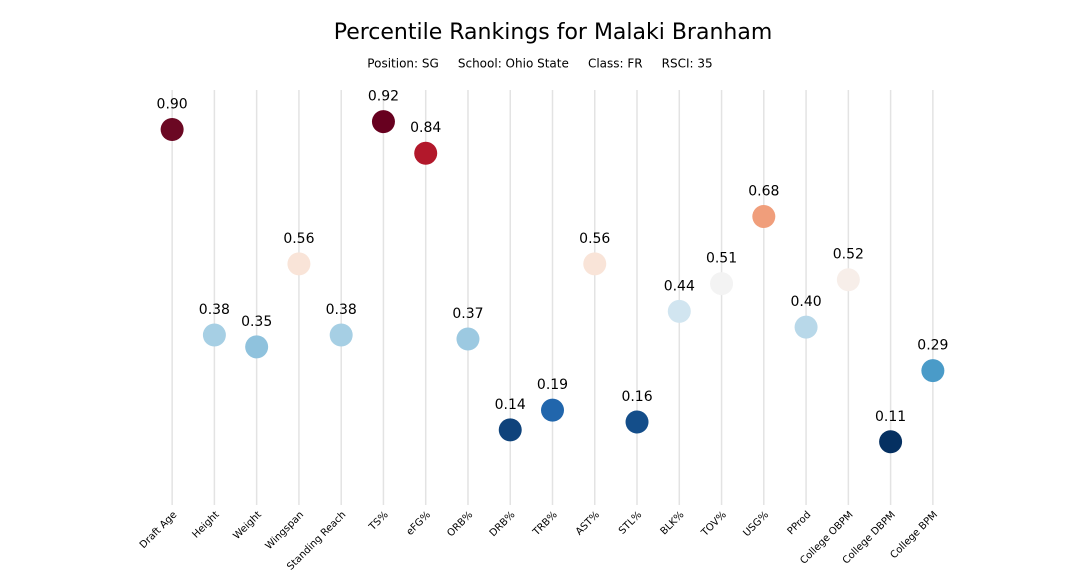  What do you see at coordinates (510, 405) in the screenshot?
I see `value-label: 0.14` at bounding box center [510, 405].